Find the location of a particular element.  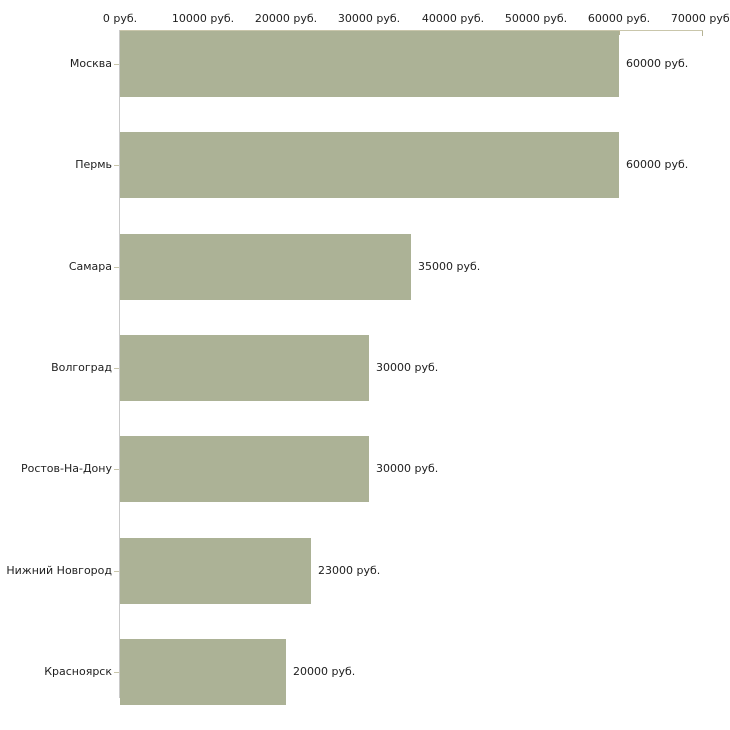

x-axis-tick-label: 60000 руб. is located at coordinates (619, 18).